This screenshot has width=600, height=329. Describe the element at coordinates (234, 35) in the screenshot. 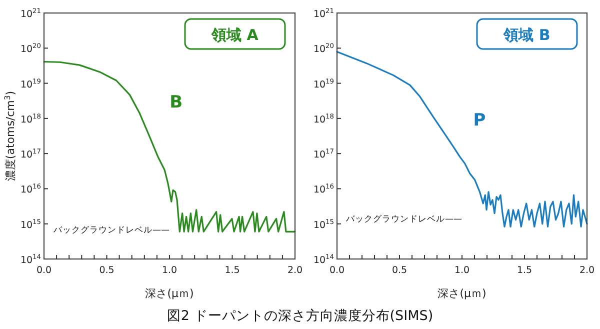

I see `text: 領域 A` at that location.